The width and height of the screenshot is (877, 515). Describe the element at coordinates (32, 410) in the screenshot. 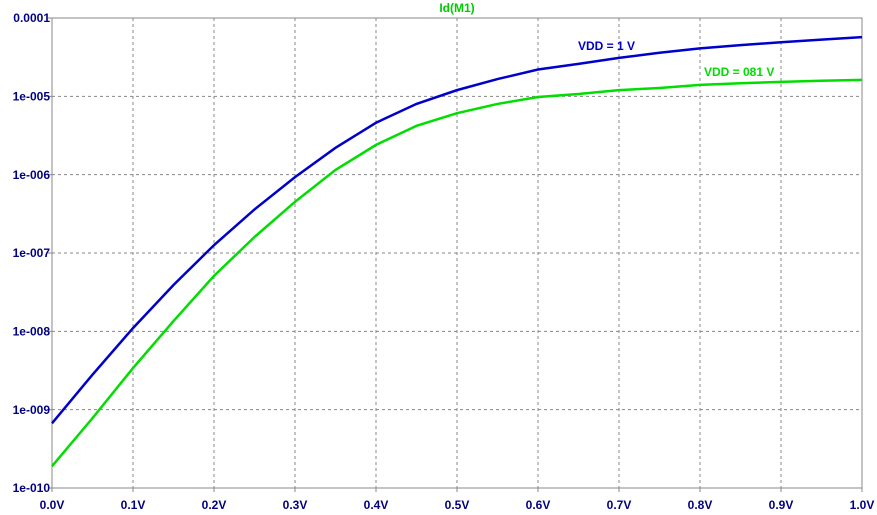

I see `y-tick-label: 1e-009` at that location.